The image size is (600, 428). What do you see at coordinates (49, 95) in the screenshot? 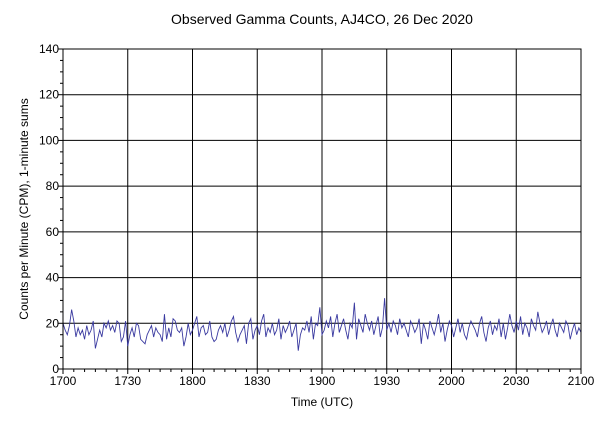
I see `y-tick-label: 120` at bounding box center [49, 95].